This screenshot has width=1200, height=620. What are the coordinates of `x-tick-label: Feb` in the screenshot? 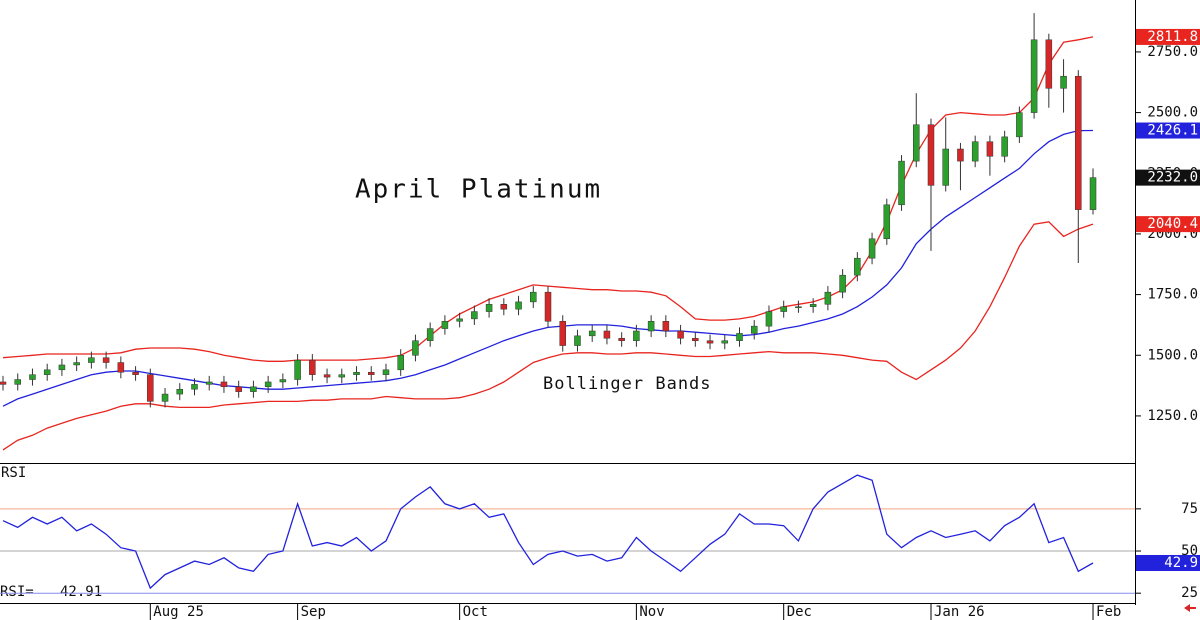 It's located at (1108, 612).